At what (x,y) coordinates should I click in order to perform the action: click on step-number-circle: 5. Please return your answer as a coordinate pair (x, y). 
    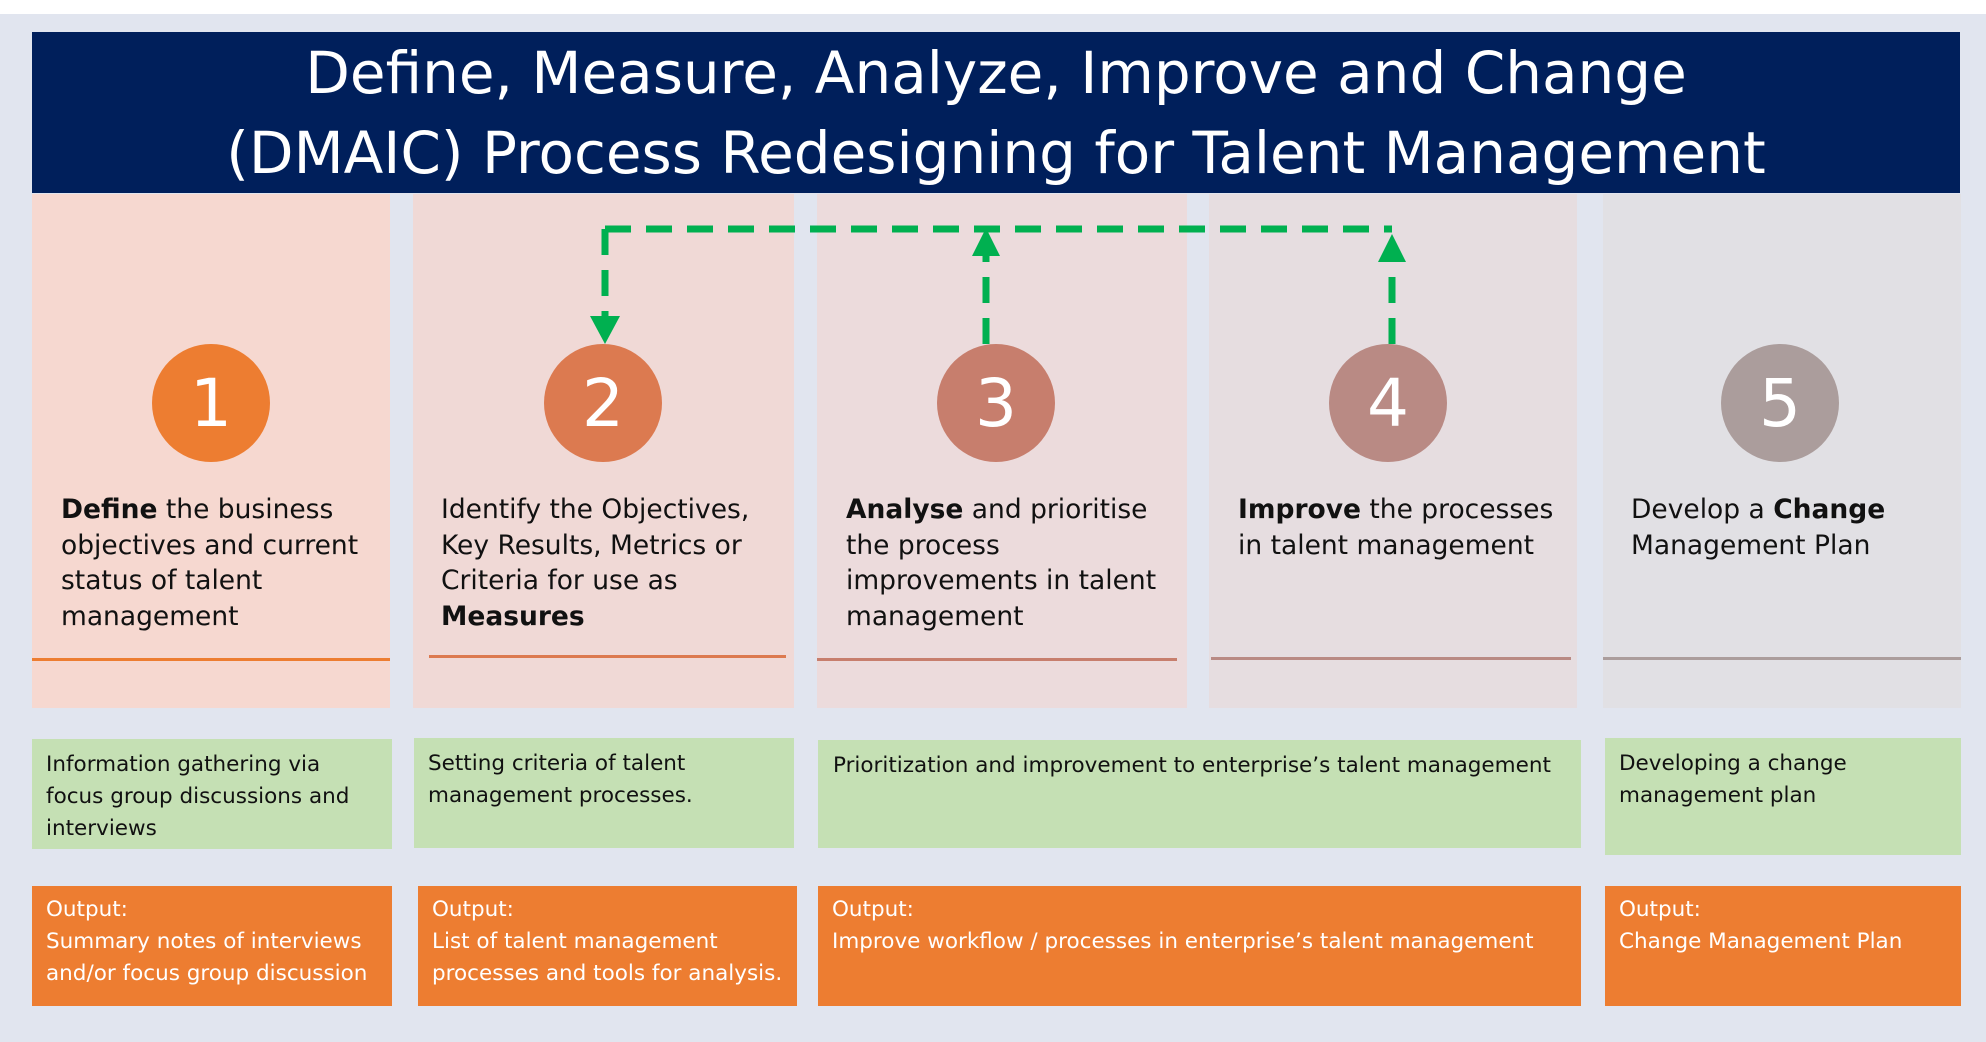
    Looking at the image, I should click on (1780, 403).